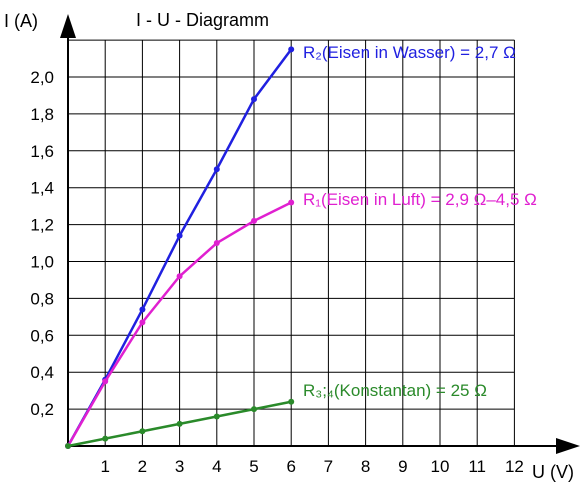 This screenshot has height=491, width=585. I want to click on series-label-2: R₁(Eisen in Luft) = 2,9 Ω–4,5 Ω, so click(420, 199).